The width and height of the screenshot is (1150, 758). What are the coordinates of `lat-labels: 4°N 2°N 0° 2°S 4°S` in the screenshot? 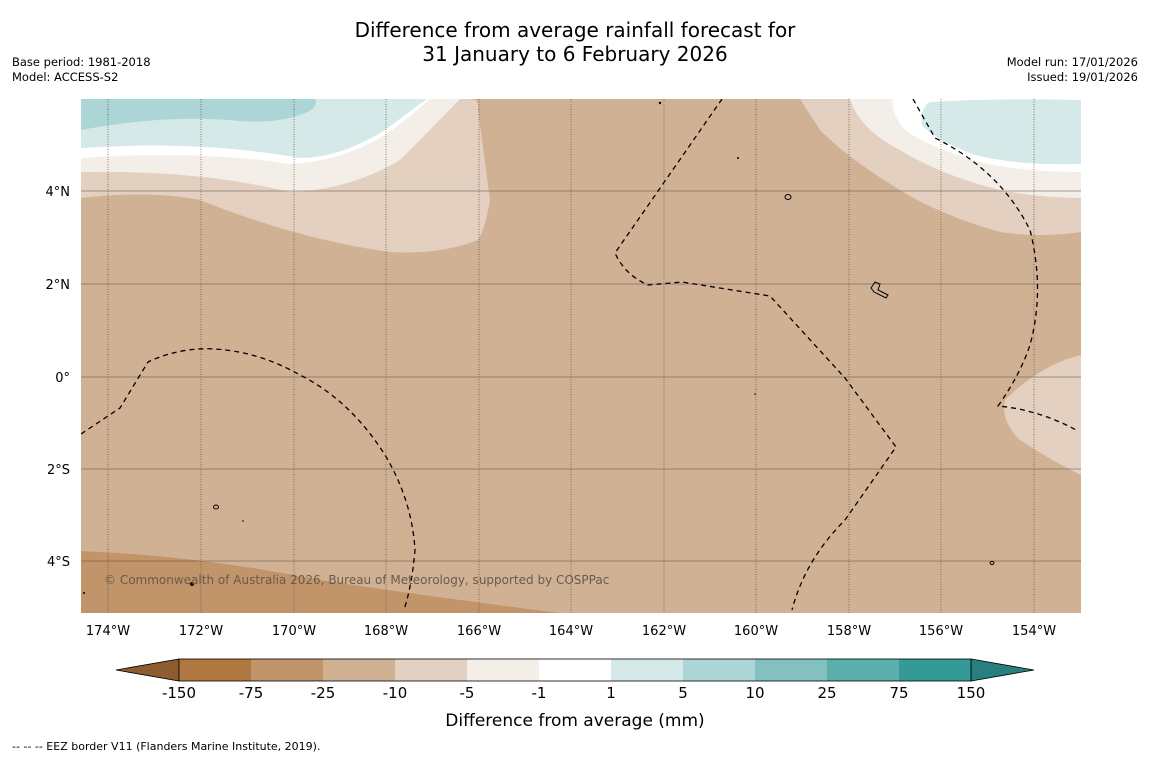 It's located at (58, 377).